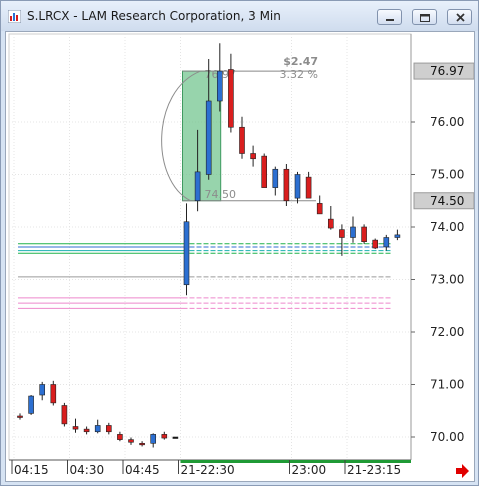 This screenshot has height=486, width=479. Describe the element at coordinates (204, 276) in the screenshot. I see `level-lines` at that location.